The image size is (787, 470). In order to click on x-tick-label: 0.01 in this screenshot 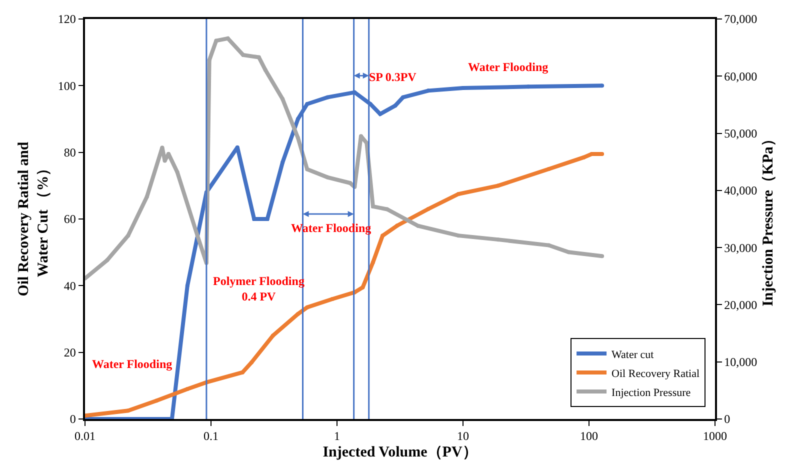, I will do `click(85, 436)`.